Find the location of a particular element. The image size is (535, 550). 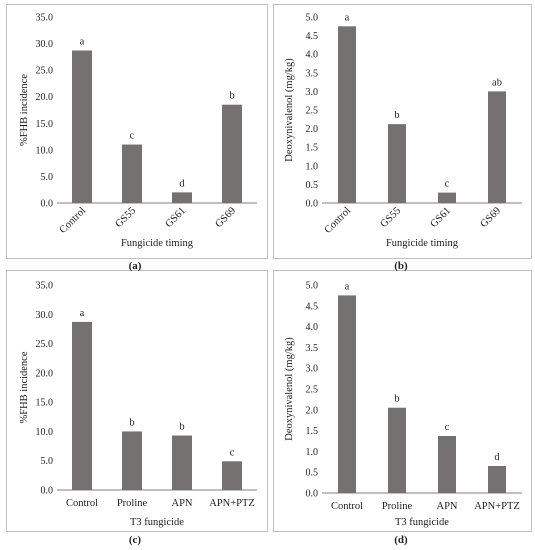

caption-d: (d) is located at coordinates (401, 540).